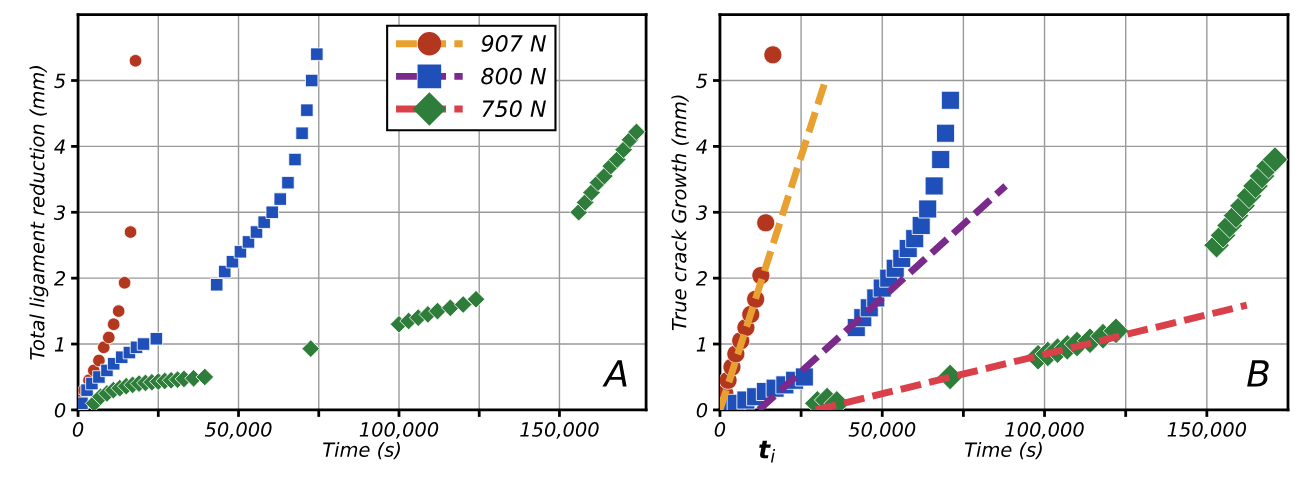  I want to click on annotation: B, so click(1258, 373).